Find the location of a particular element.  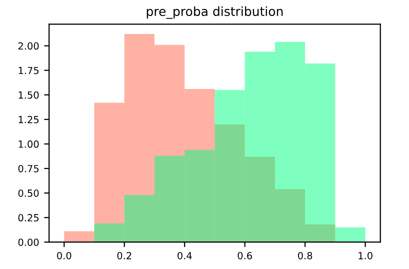

y-tick-label: 0.75 is located at coordinates (28, 168).